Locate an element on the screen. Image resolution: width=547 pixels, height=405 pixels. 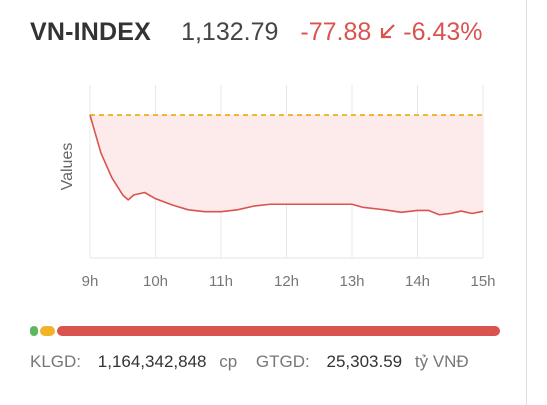
klgd-unit: cp is located at coordinates (228, 361).